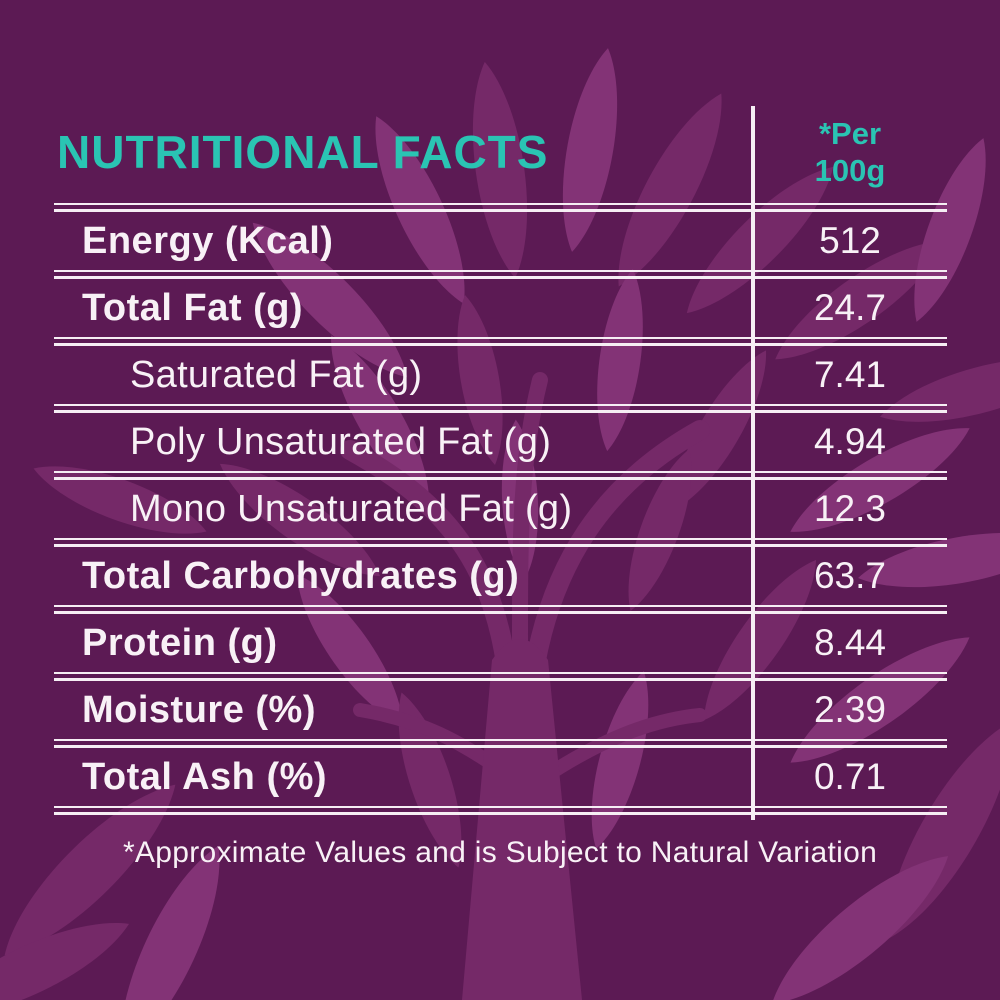 The width and height of the screenshot is (1000, 1000). What do you see at coordinates (500, 710) in the screenshot?
I see `table-row-moisture: Moisture (%) 2.39` at bounding box center [500, 710].